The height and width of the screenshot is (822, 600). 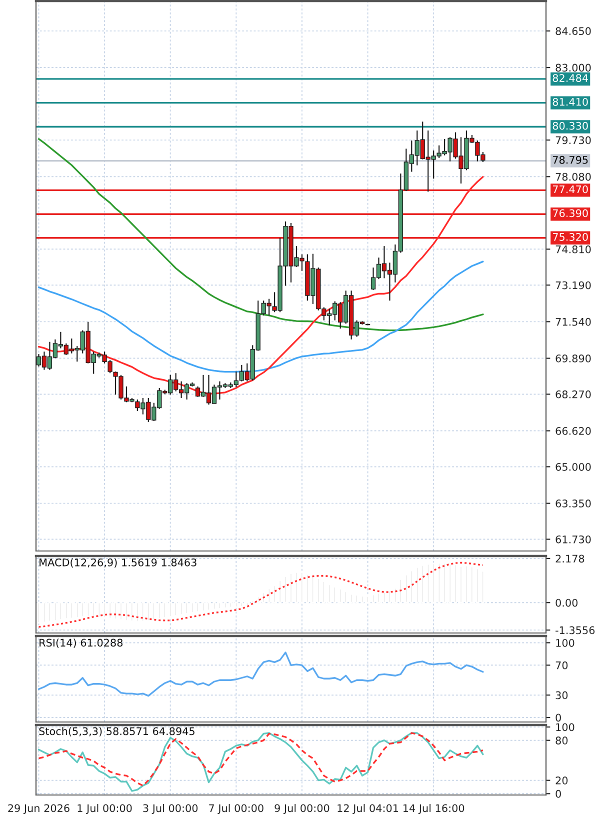 What do you see at coordinates (302, 809) in the screenshot?
I see `x-tick-label: 9 Jul 00:00` at bounding box center [302, 809].